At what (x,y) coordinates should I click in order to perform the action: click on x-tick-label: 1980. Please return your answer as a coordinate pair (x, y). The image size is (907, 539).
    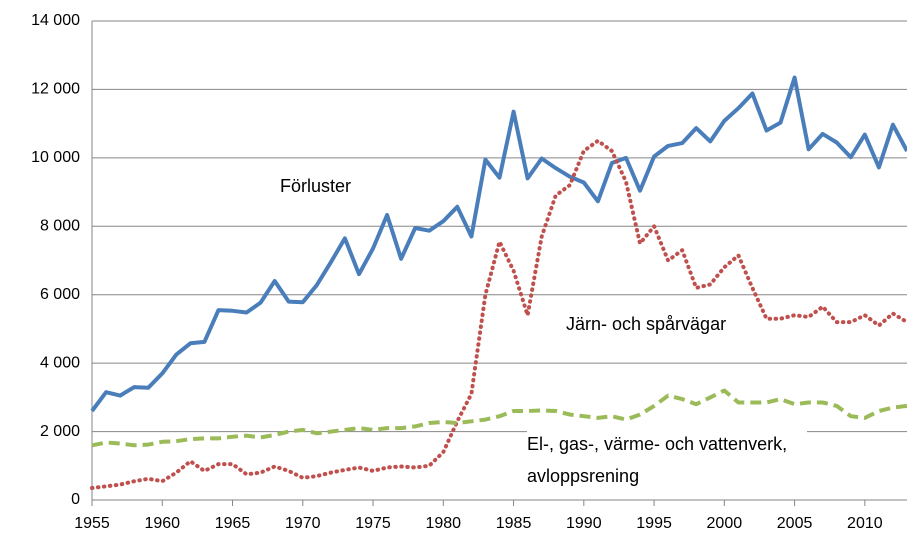
    Looking at the image, I should click on (443, 523).